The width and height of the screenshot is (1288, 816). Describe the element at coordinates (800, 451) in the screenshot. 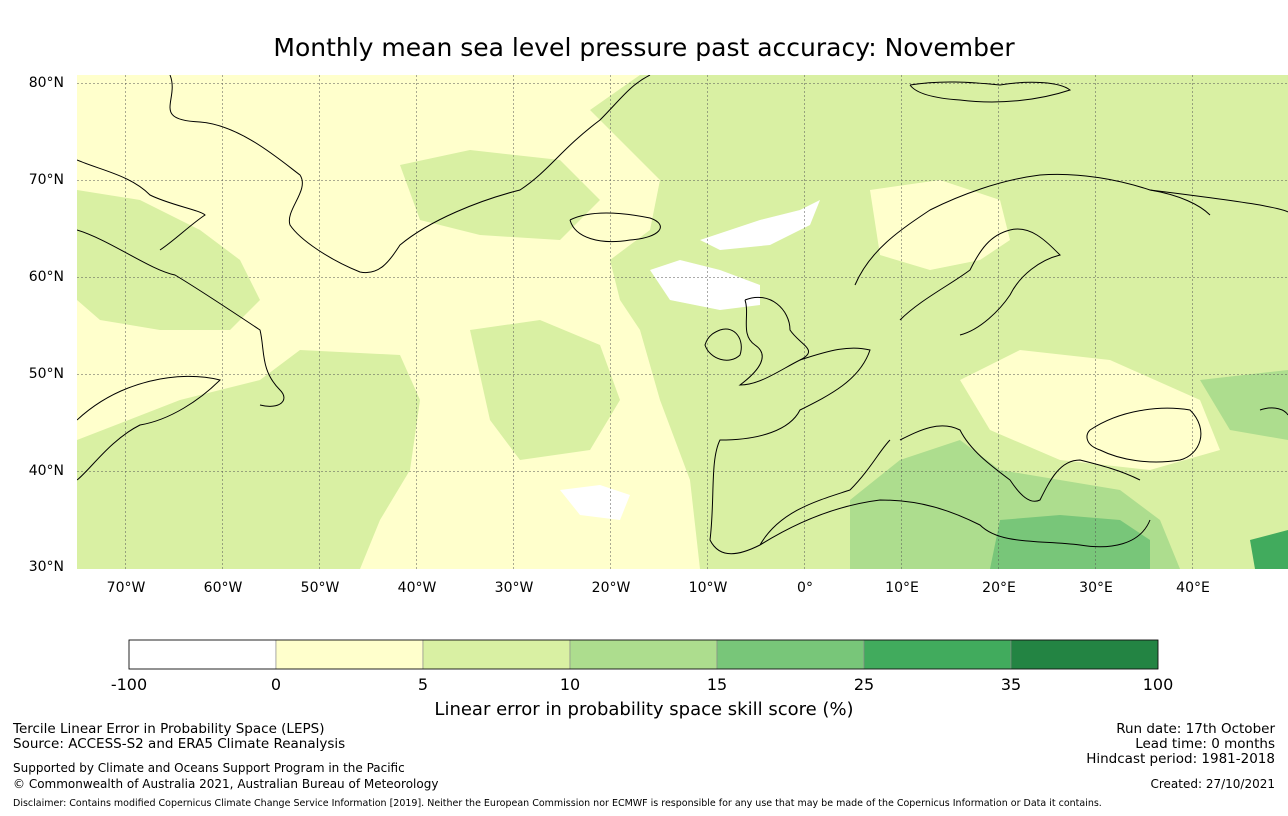

I see `coast-iberia-france` at that location.